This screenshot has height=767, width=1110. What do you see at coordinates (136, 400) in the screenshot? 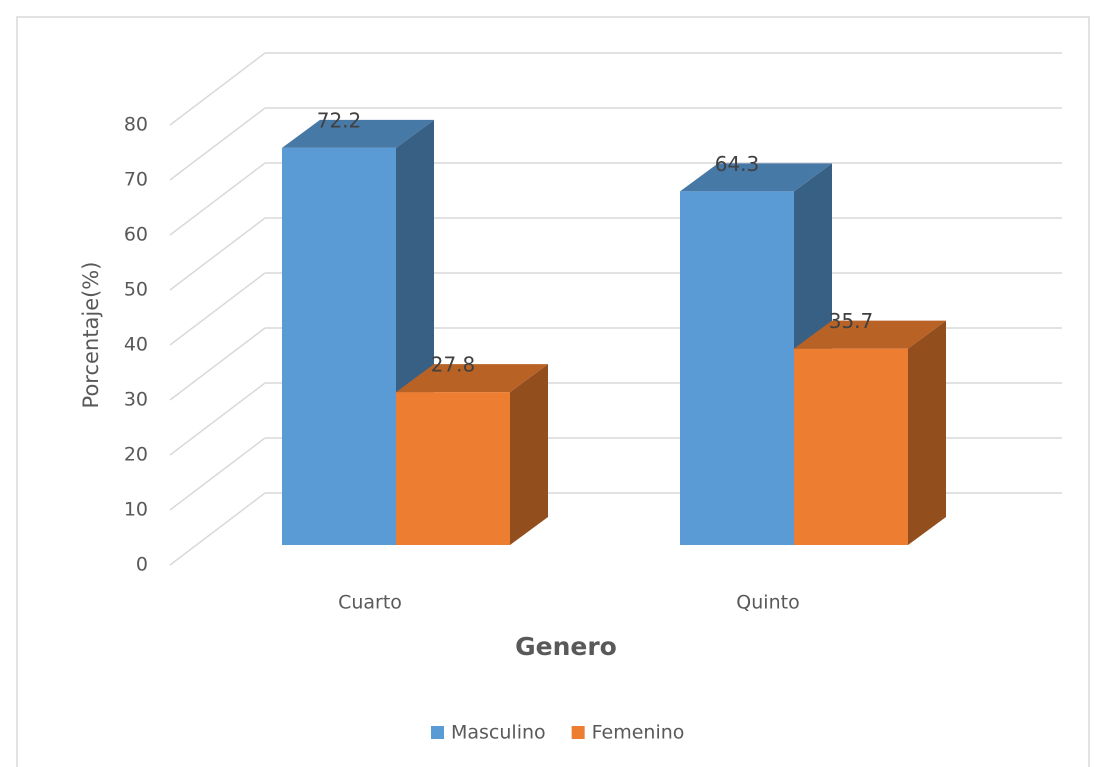
I see `y-tick-label: 30` at bounding box center [136, 400].